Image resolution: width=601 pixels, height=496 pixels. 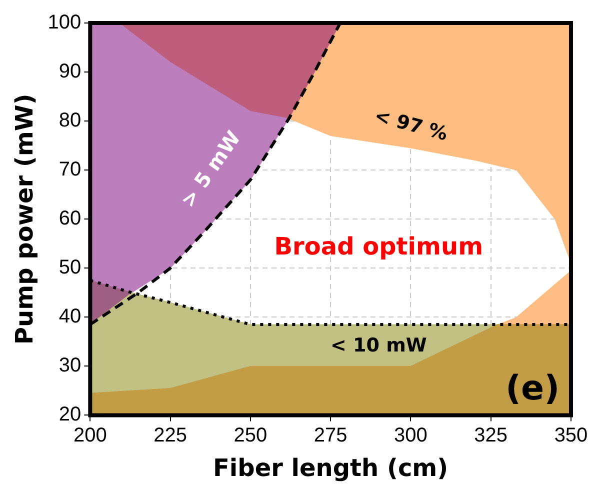 I want to click on y-axis-title: Pump power (mW), so click(x=24, y=219).